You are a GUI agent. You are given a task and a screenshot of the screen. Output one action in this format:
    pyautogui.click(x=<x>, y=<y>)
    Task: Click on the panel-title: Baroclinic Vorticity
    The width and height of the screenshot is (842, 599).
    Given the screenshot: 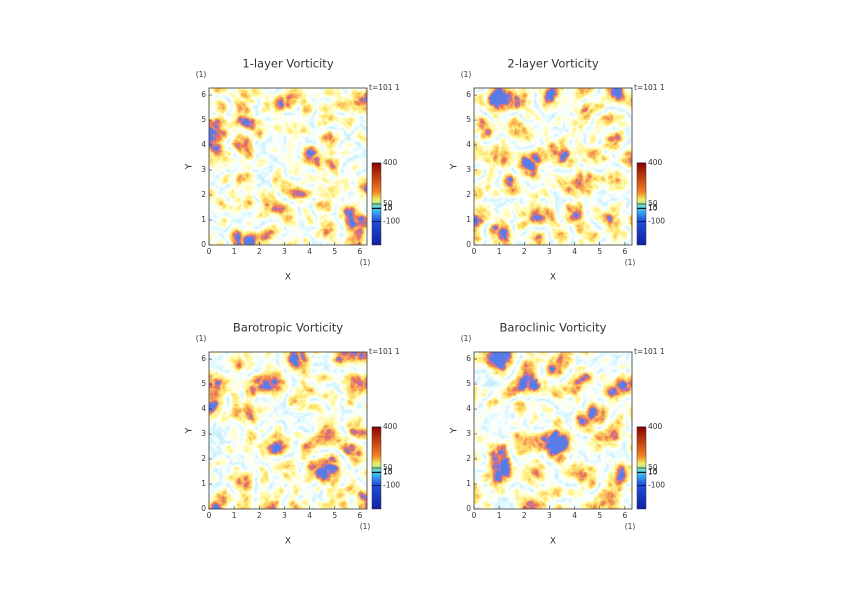 What is the action you would take?
    pyautogui.click(x=553, y=328)
    